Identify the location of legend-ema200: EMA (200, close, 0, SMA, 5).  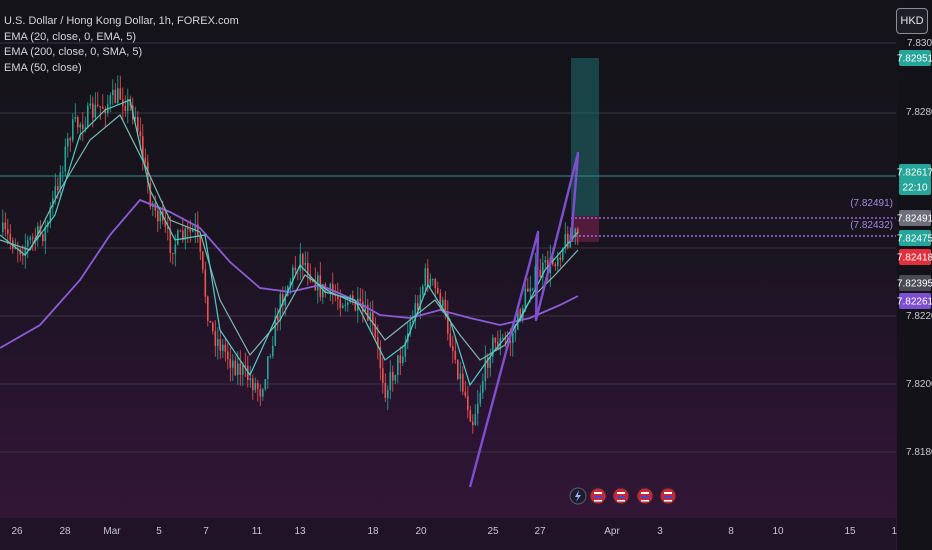
(73, 52).